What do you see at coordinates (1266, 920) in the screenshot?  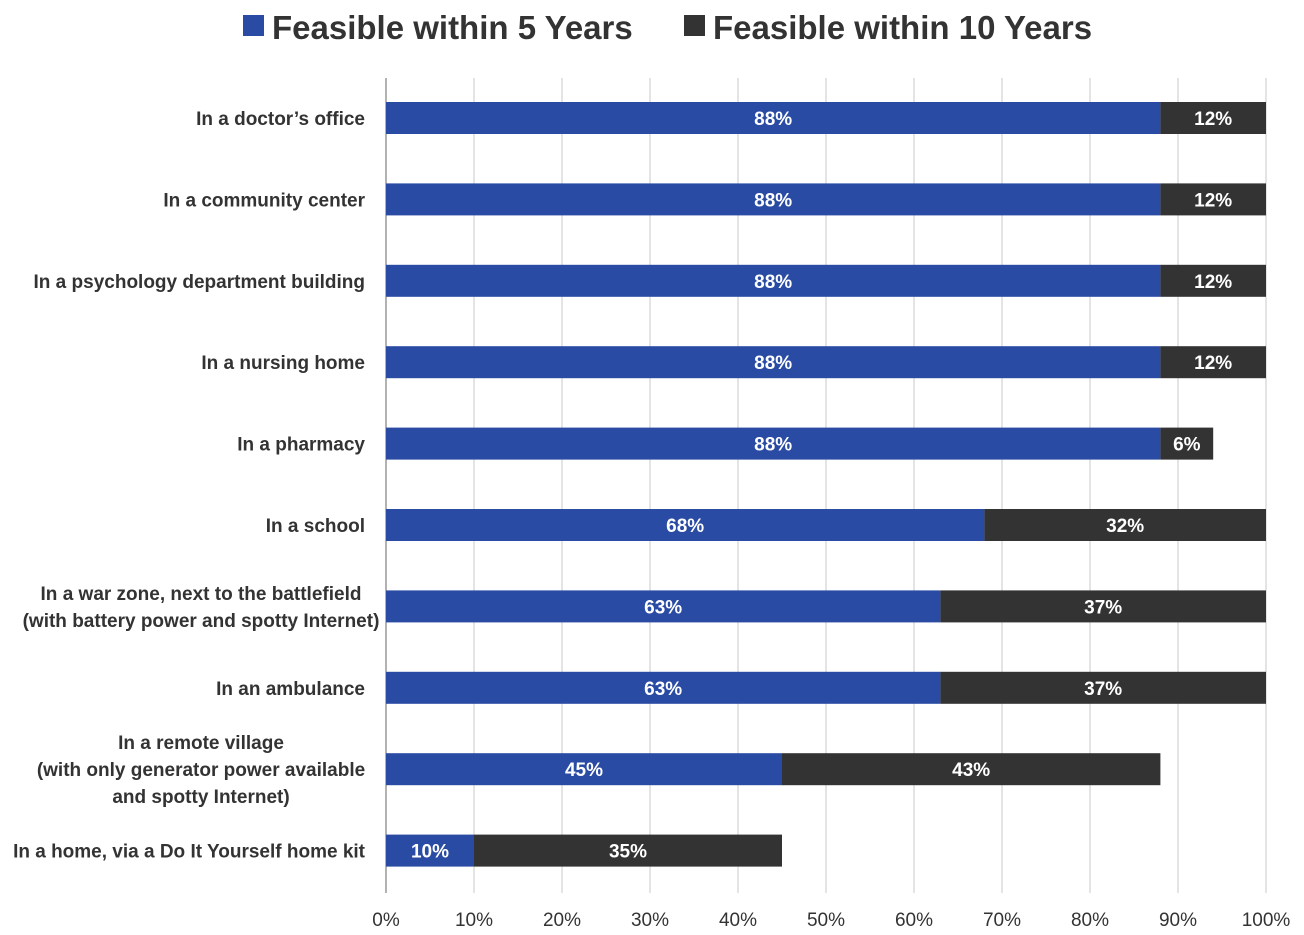 I see `x-tick-label: 100%` at bounding box center [1266, 920].